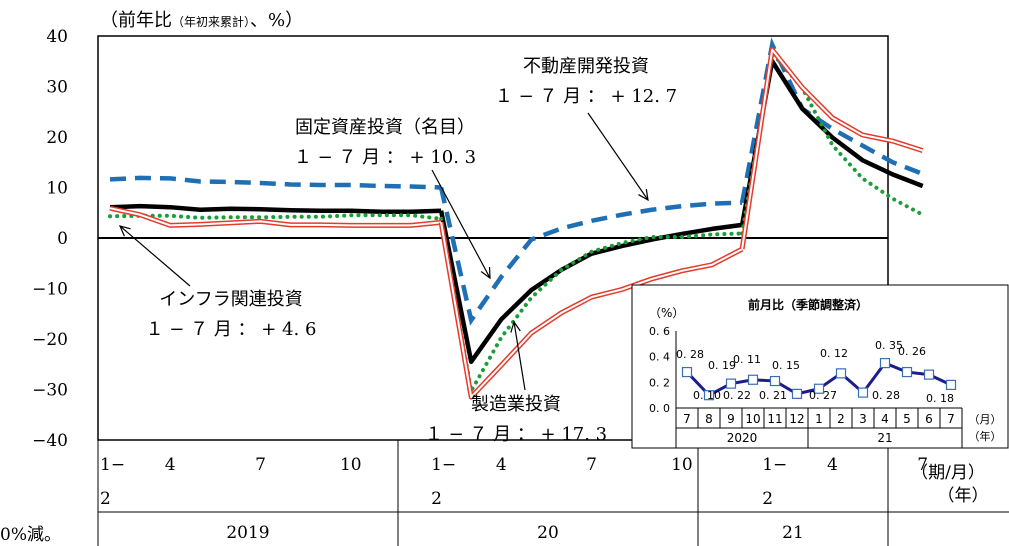  Describe the element at coordinates (985, 419) in the screenshot. I see `inset-x-unit: （月）` at that location.